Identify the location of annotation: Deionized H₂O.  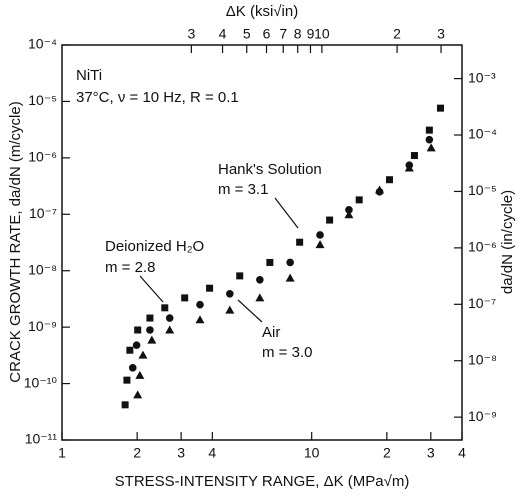
(154, 246).